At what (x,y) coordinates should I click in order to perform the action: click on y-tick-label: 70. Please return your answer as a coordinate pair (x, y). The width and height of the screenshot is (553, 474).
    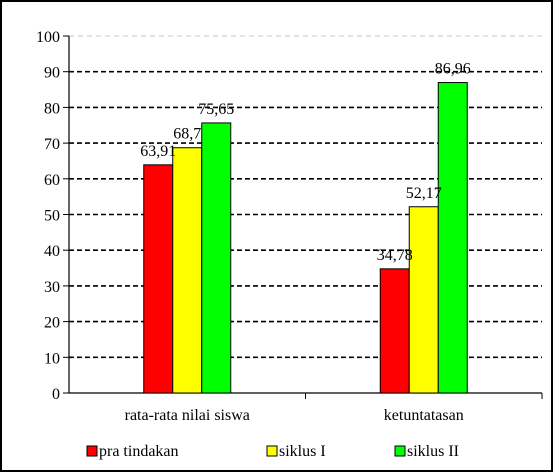
    Looking at the image, I should click on (52, 144).